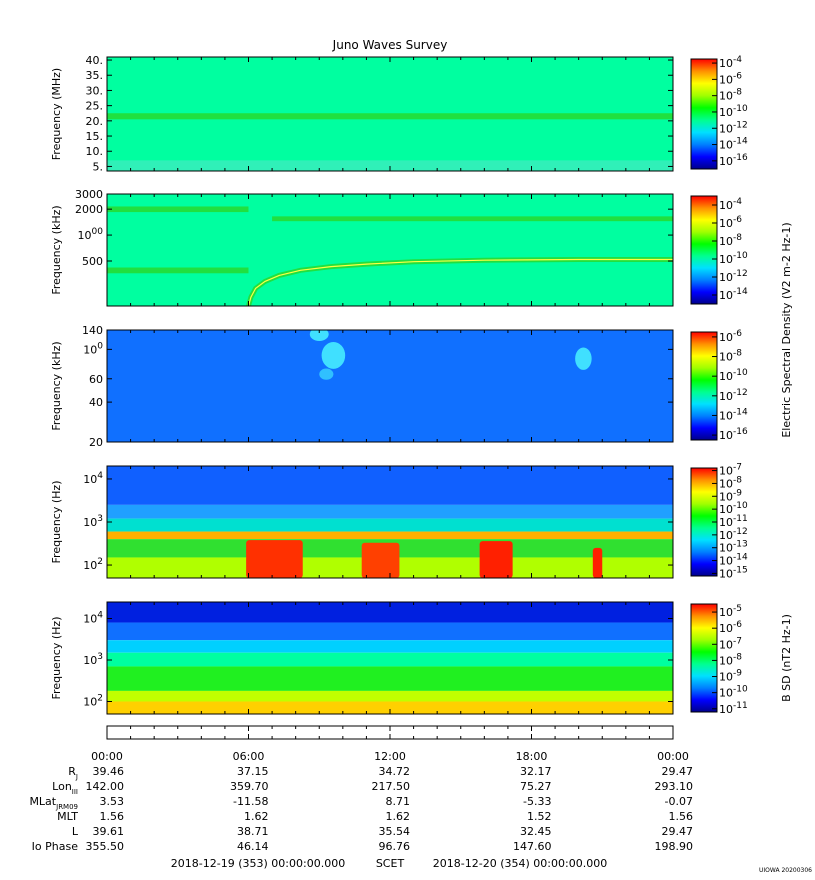 The height and width of the screenshot is (880, 815). Describe the element at coordinates (89, 209) in the screenshot. I see `y-tick-label: 2000` at that location.